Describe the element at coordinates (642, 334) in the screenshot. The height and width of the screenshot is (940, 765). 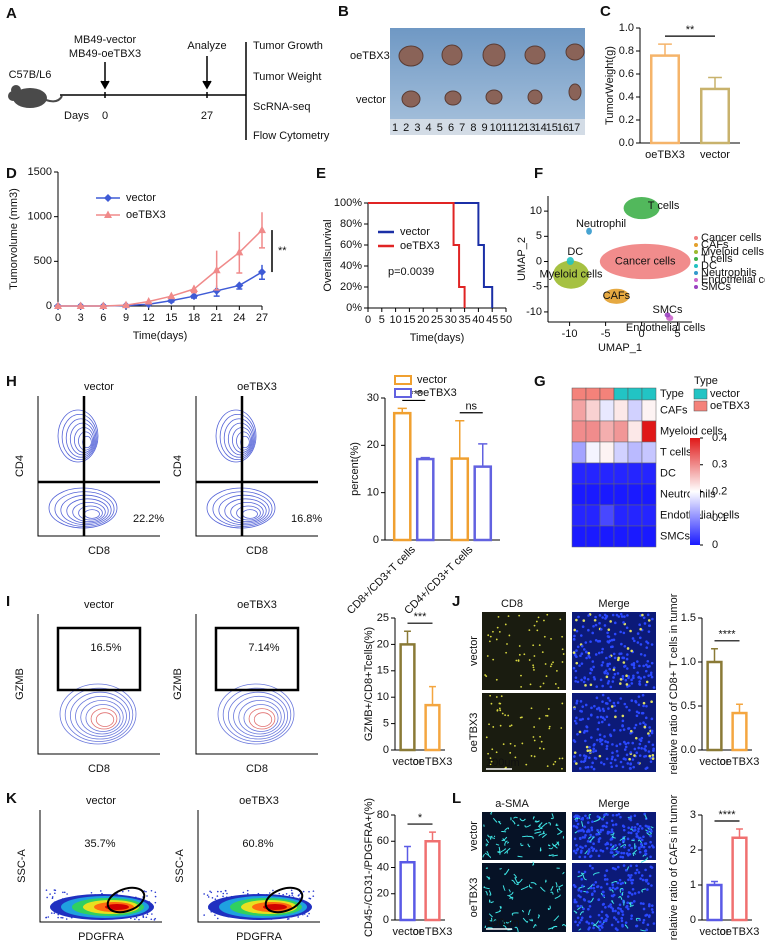
I see `x-tick-label: 0` at that location.